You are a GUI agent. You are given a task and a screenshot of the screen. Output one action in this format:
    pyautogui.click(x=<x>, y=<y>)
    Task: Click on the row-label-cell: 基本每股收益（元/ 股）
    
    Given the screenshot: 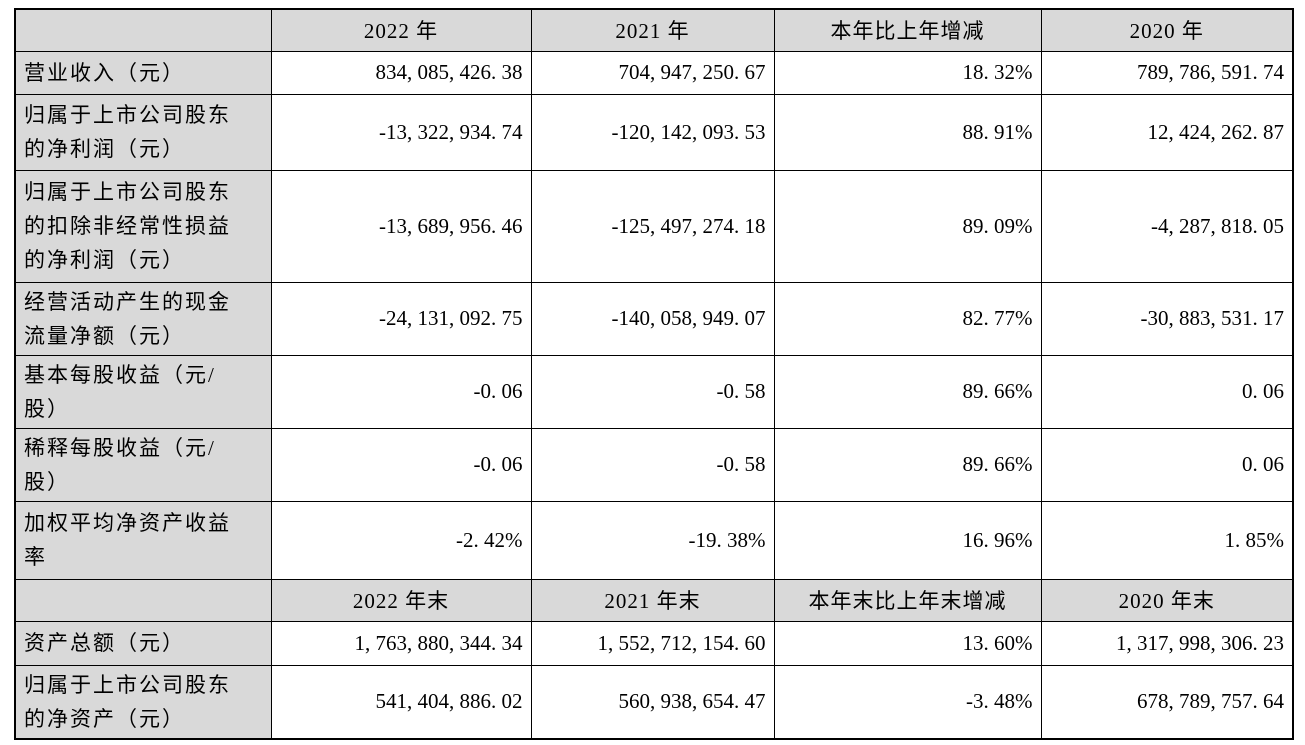 What is the action you would take?
    pyautogui.click(x=143, y=391)
    